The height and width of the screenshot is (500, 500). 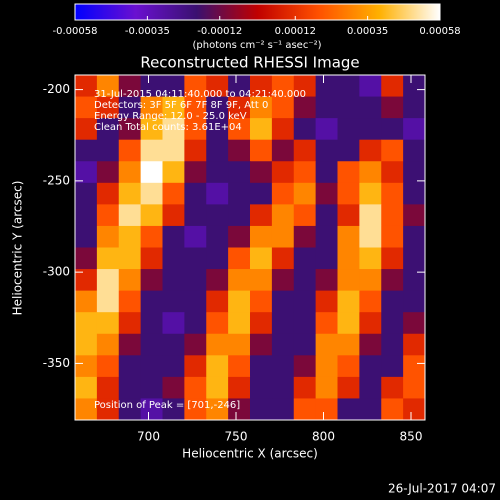 I want to click on colorbar-frame, so click(x=257, y=12).